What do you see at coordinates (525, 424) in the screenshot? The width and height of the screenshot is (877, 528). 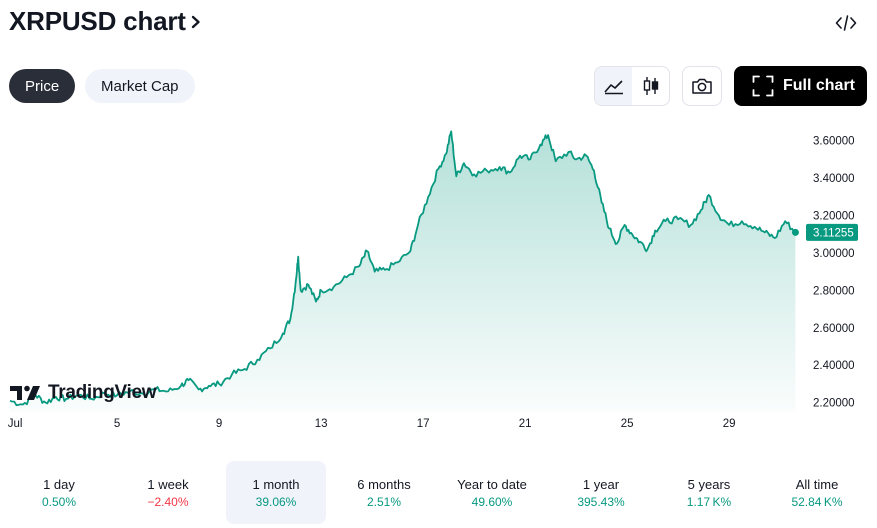 I see `x-tick-label: 21` at bounding box center [525, 424].